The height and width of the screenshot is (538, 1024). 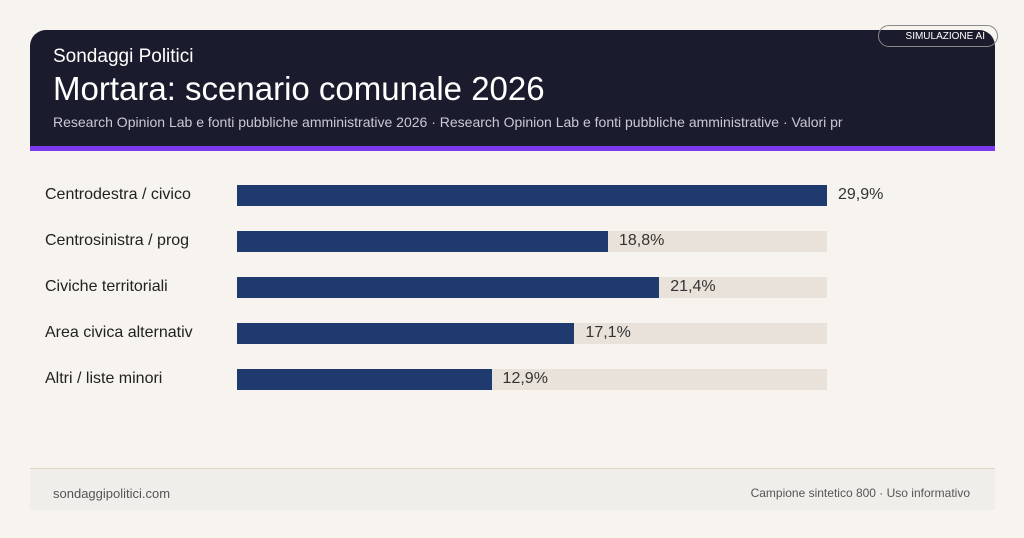 I want to click on category-label: Area civica alternativ, so click(x=119, y=332).